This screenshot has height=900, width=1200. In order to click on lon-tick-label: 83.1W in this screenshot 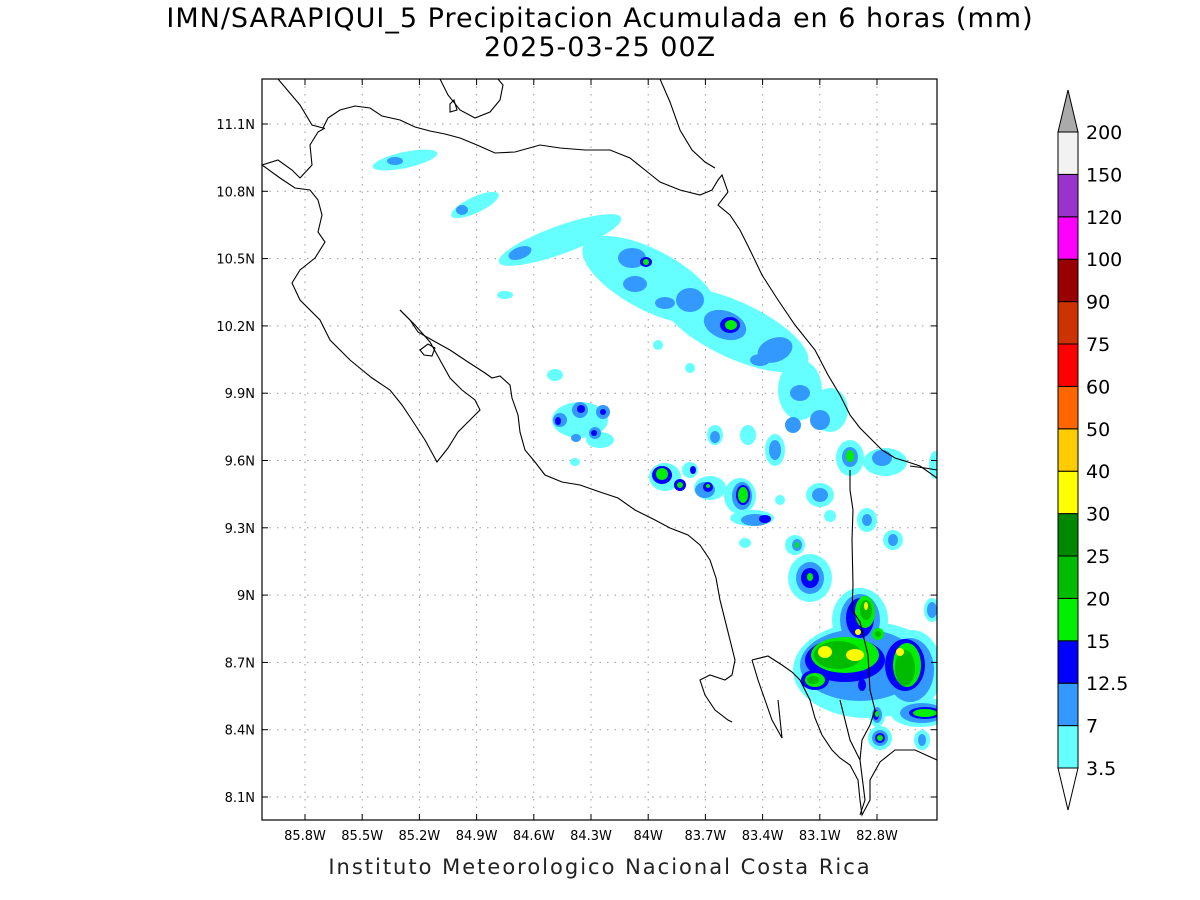, I will do `click(820, 836)`.